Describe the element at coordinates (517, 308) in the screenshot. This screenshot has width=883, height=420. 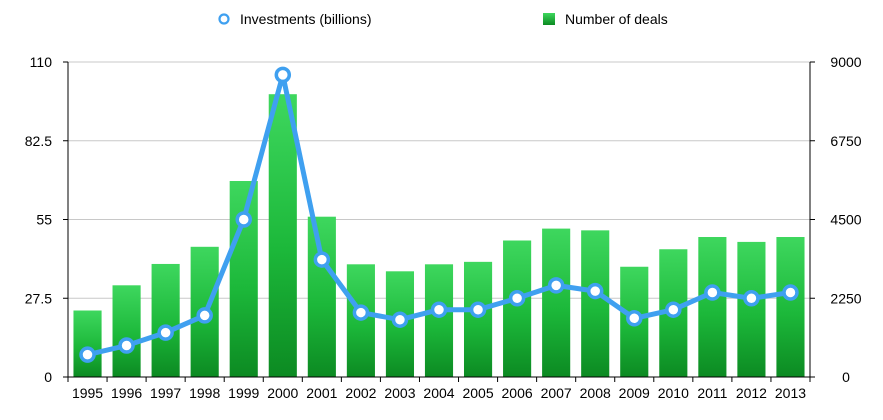
I see `bar-deals-2006` at that location.